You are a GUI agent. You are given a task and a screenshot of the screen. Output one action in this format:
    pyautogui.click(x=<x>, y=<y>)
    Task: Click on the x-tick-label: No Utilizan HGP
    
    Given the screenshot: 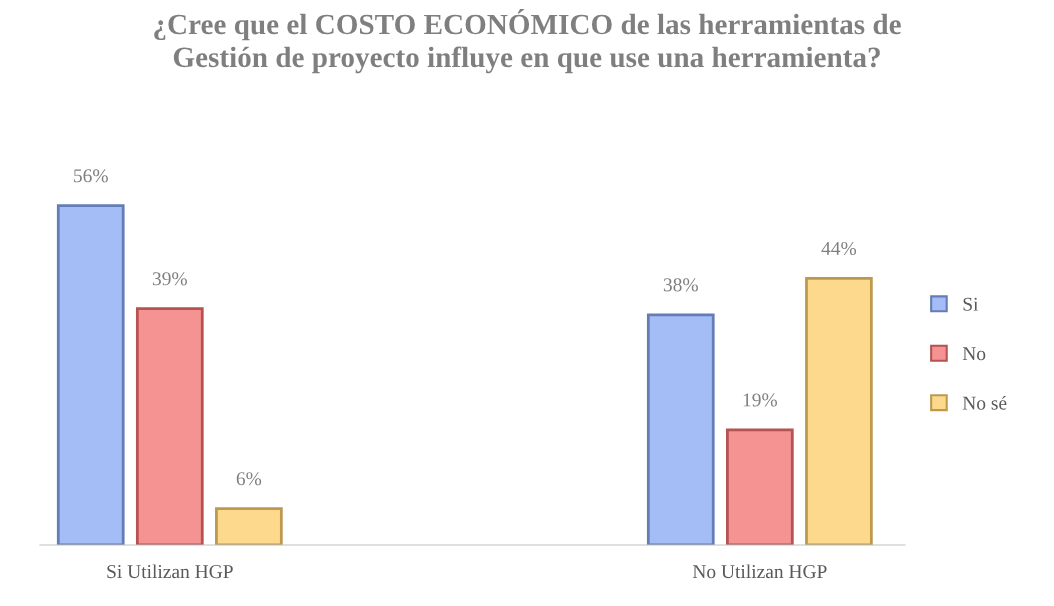 What is the action you would take?
    pyautogui.click(x=759, y=571)
    